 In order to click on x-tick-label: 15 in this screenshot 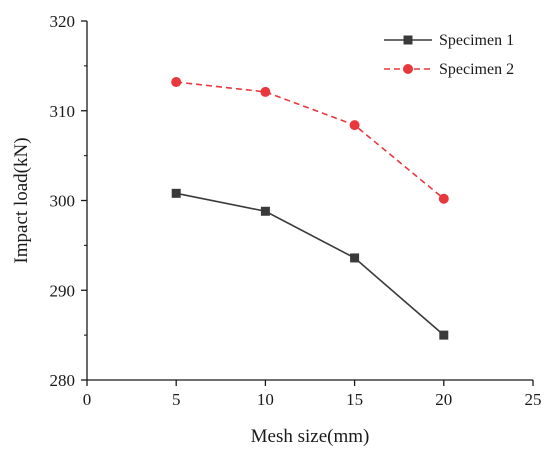, I will do `click(354, 399)`.